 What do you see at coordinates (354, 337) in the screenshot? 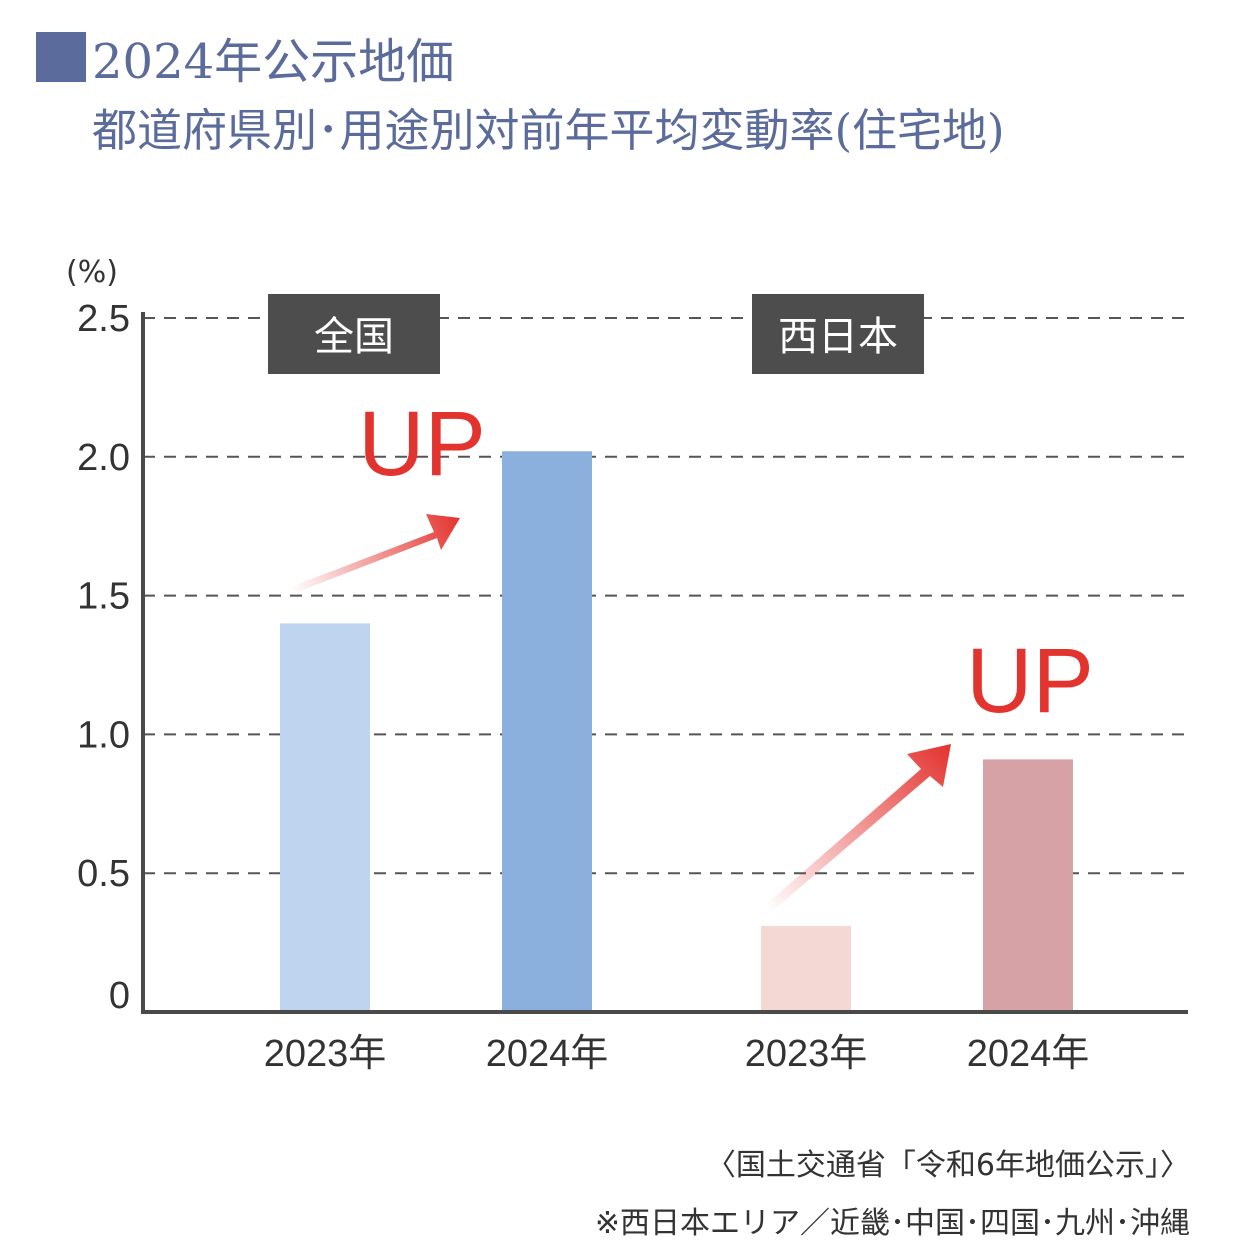
I see `group-label: 全国` at bounding box center [354, 337].